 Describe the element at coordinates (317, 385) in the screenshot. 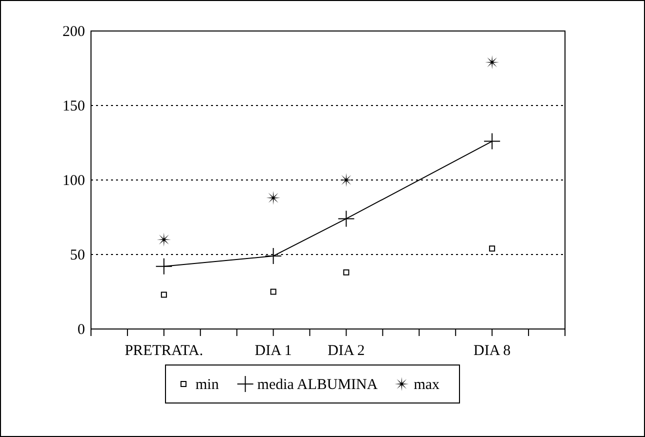

I see `legend-label: media ALBUMINA` at that location.